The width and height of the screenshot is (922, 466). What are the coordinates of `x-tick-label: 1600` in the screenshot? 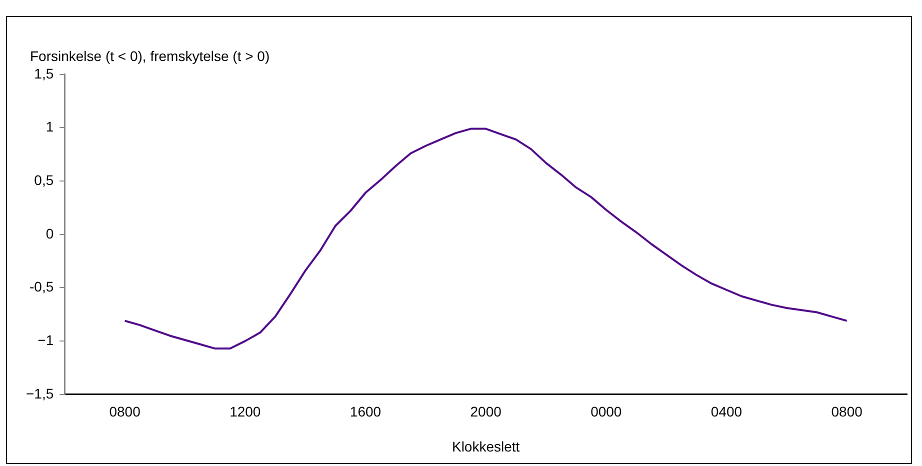 It's located at (366, 412).